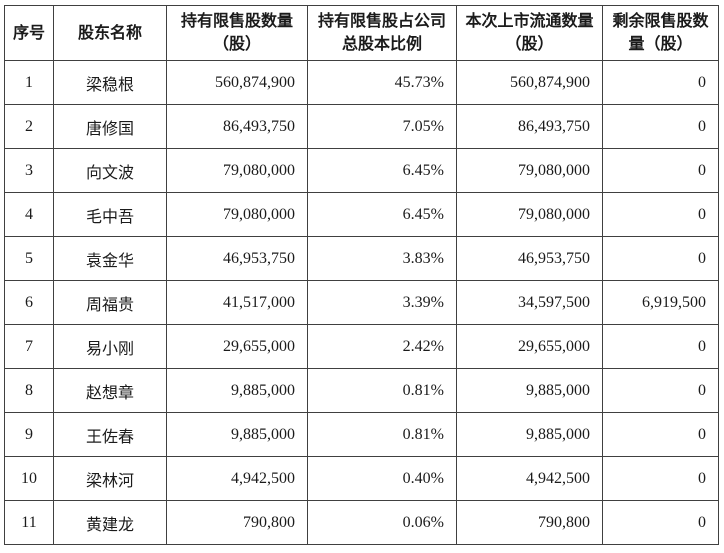 This screenshot has width=724, height=553. I want to click on cell-name: 周福贵, so click(110, 303).